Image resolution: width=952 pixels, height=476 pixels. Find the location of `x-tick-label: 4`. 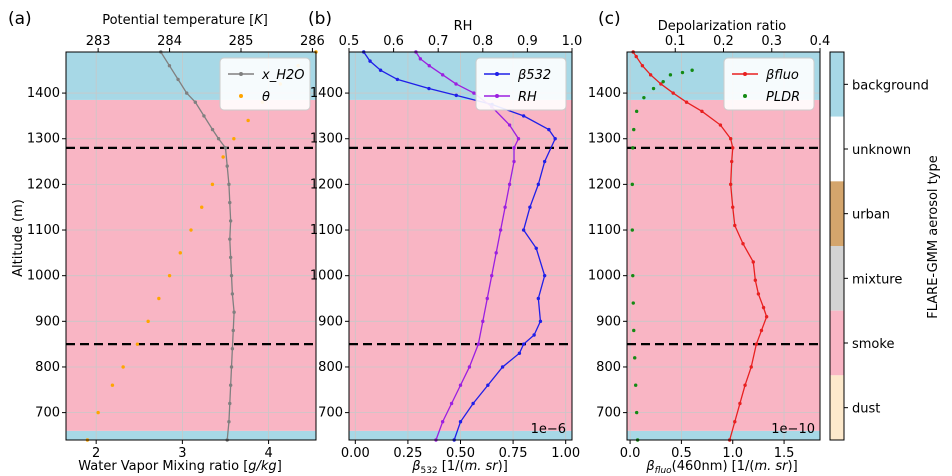

x-tick-label: 4 is located at coordinates (268, 453).